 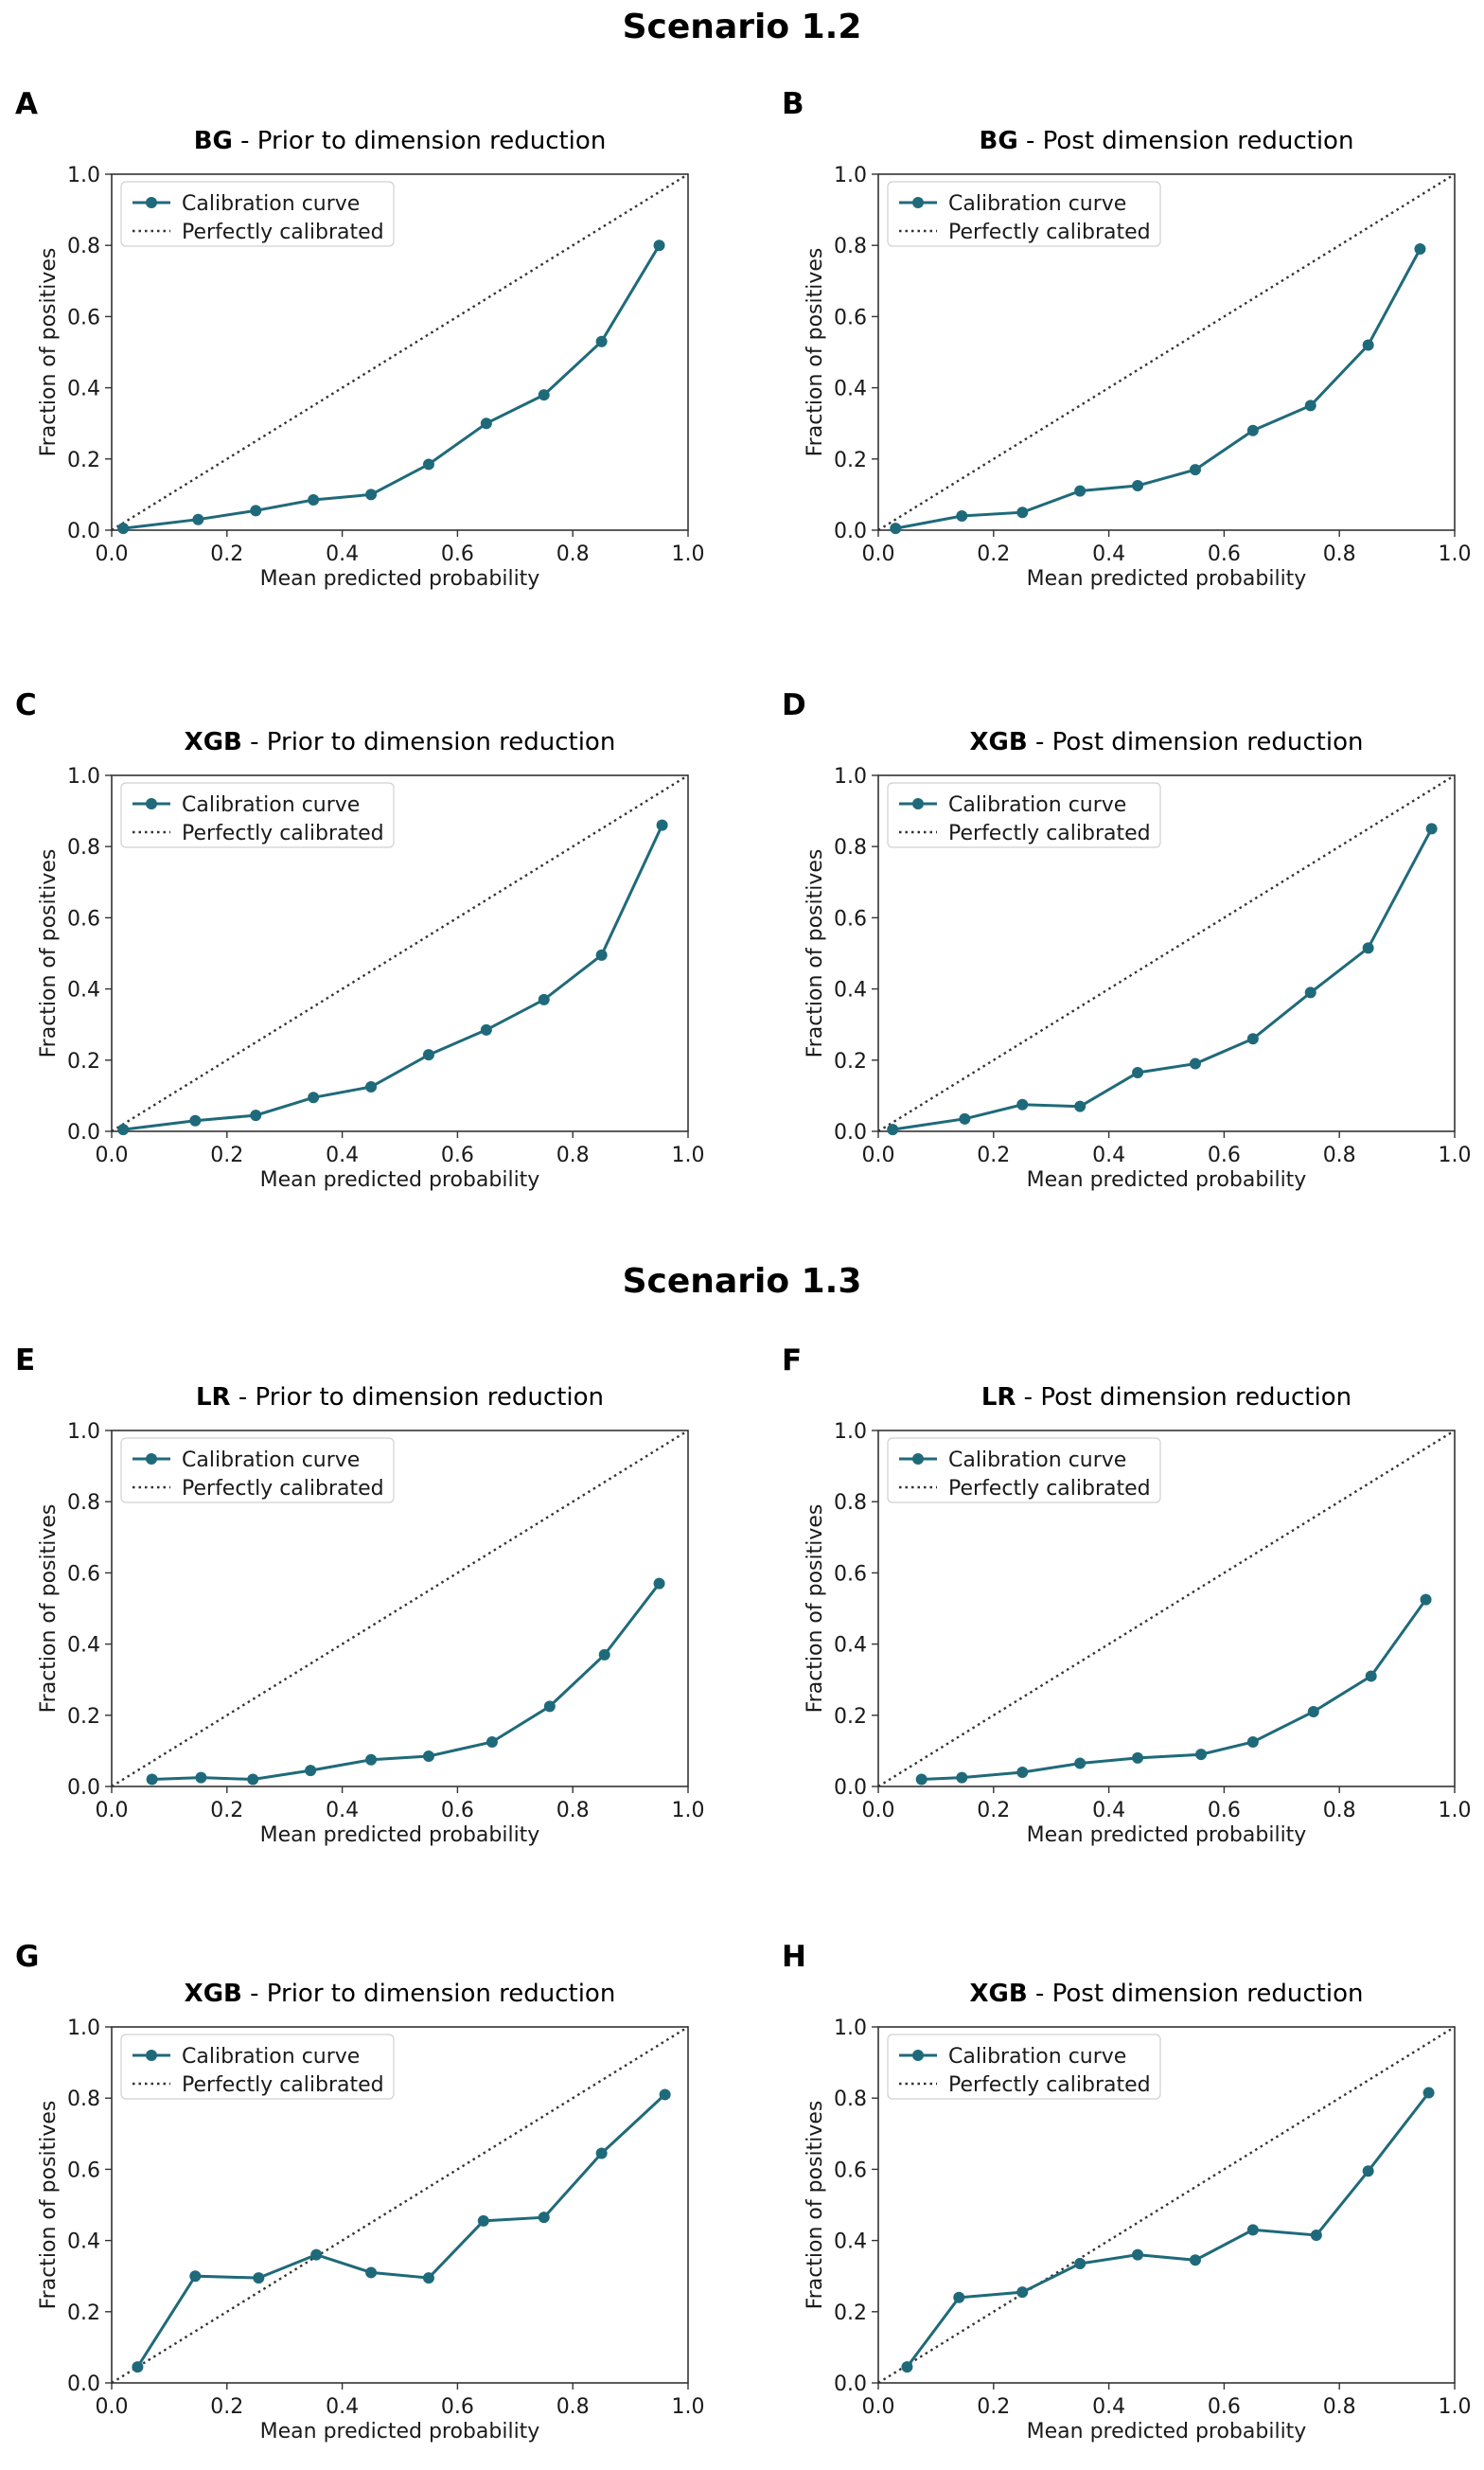 What do you see at coordinates (27, 1957) in the screenshot?
I see `panel-letter-g: G` at bounding box center [27, 1957].